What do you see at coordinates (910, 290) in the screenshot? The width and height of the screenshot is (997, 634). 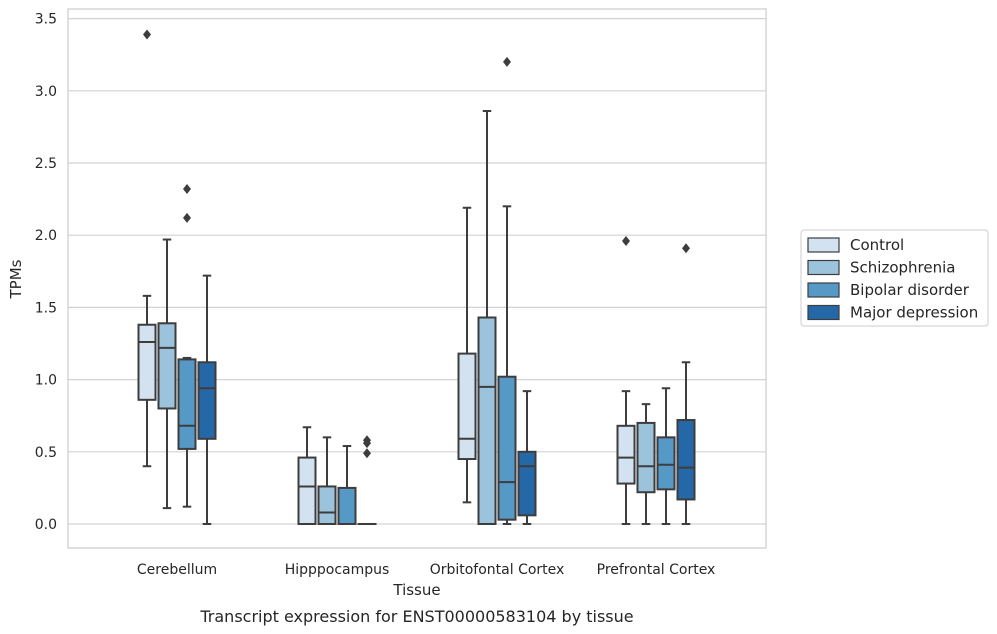 I see `legend-label: Bipolar disorder` at bounding box center [910, 290].